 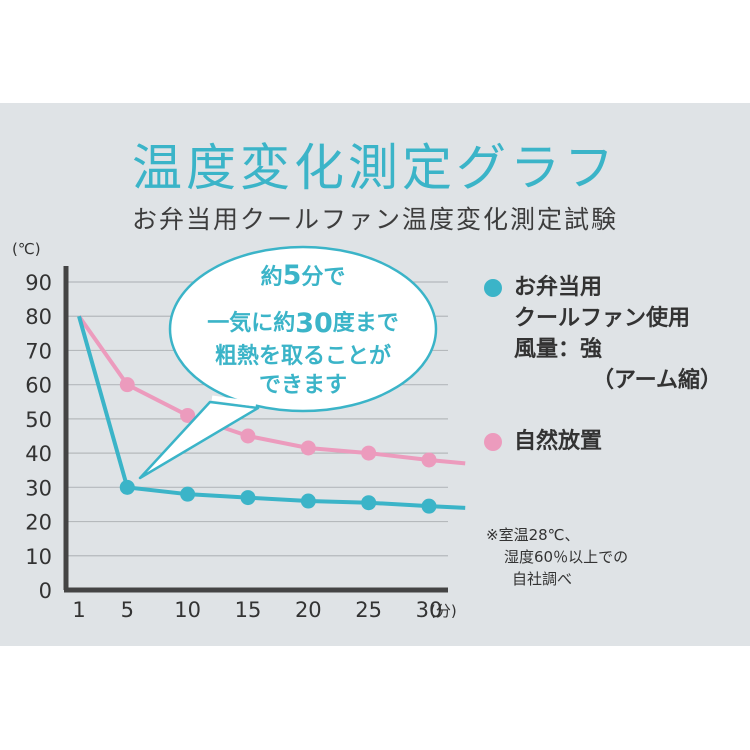 What do you see at coordinates (493, 442) in the screenshot?
I see `legend-dot-pink` at bounding box center [493, 442].